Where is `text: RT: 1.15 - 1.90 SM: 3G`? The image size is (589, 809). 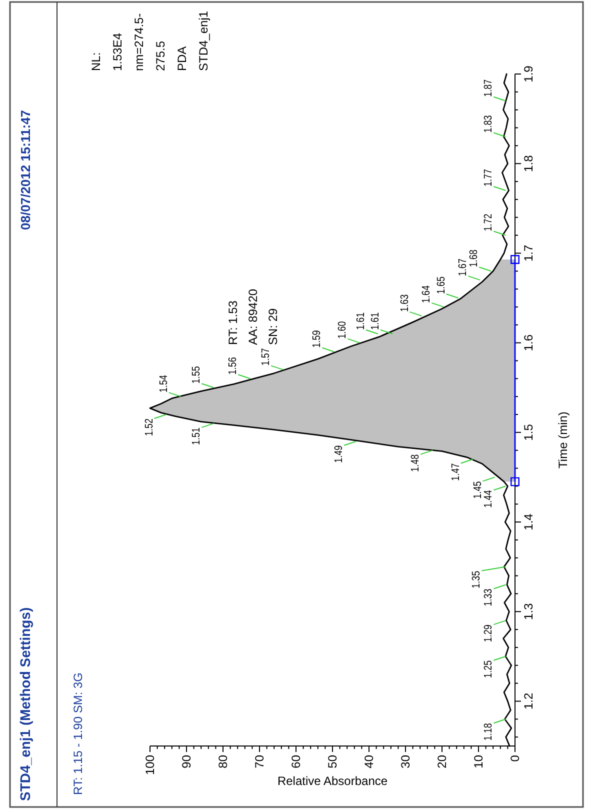
text: RT: 1.15 - 1.90 SM: 3G is located at coordinates (78, 733).